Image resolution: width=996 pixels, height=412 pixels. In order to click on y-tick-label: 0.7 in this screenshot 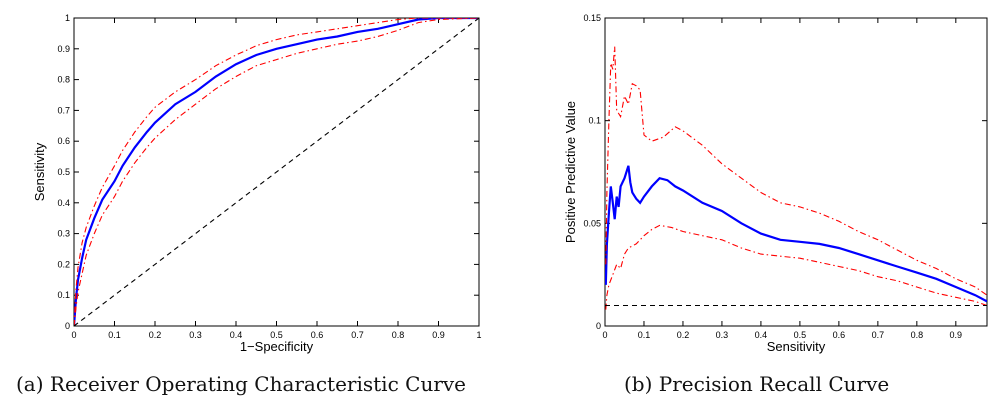, I will do `click(63, 110)`.